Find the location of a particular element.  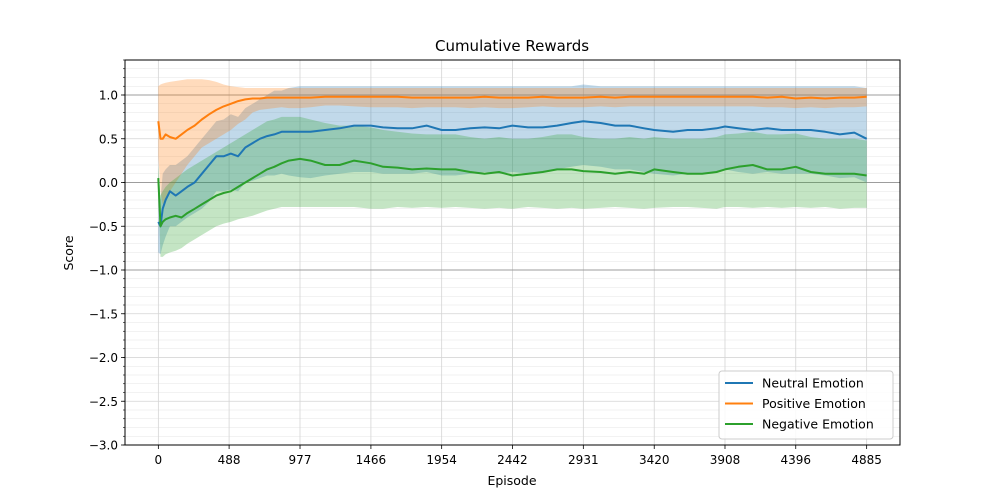

y-tick-label: −2.0 is located at coordinates (103, 358).